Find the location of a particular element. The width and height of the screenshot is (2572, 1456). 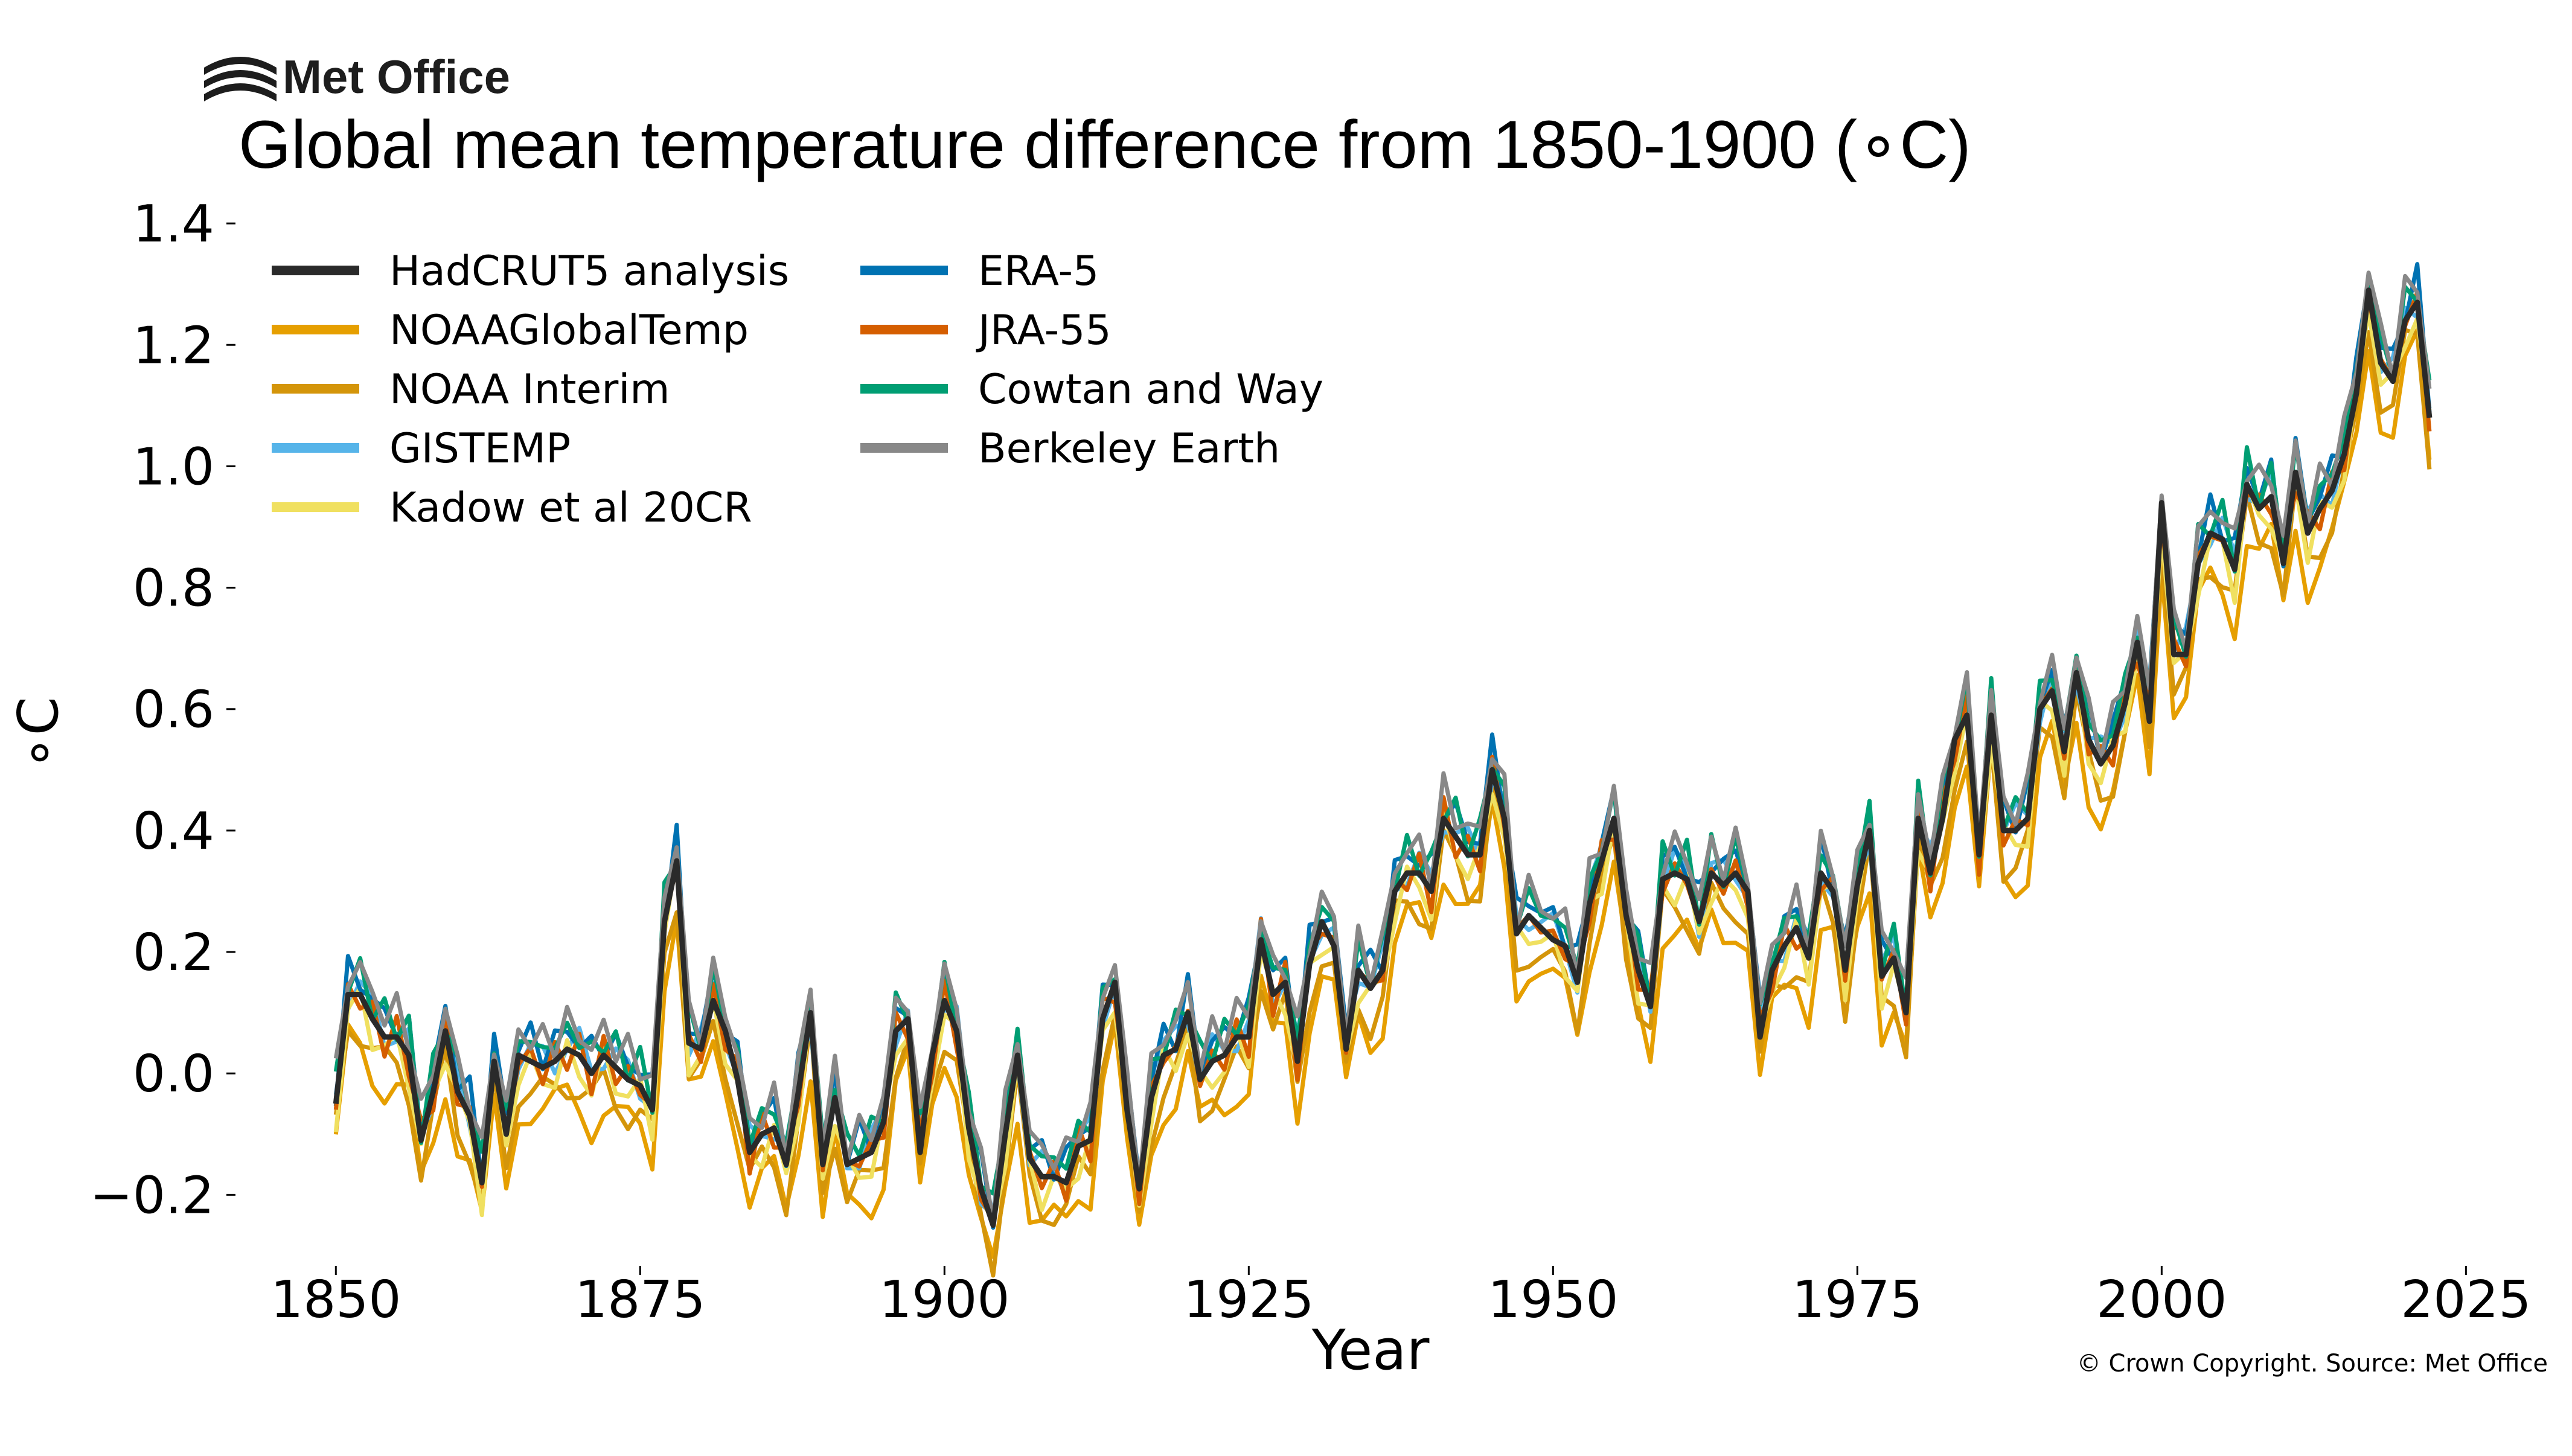

legend-label: Cowtan and Way is located at coordinates (1150, 389).